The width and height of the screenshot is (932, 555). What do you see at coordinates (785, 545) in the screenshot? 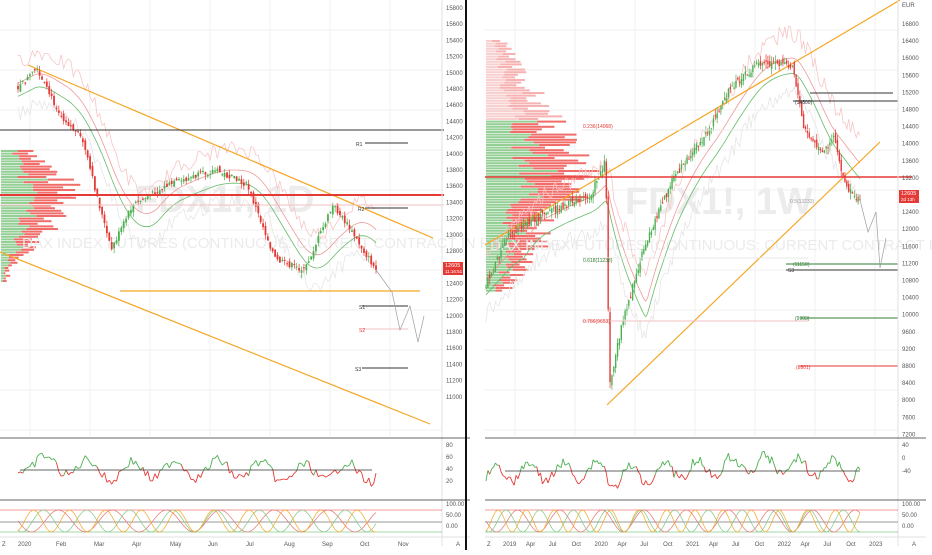
I see `time-tick-label: 2022` at bounding box center [785, 545].